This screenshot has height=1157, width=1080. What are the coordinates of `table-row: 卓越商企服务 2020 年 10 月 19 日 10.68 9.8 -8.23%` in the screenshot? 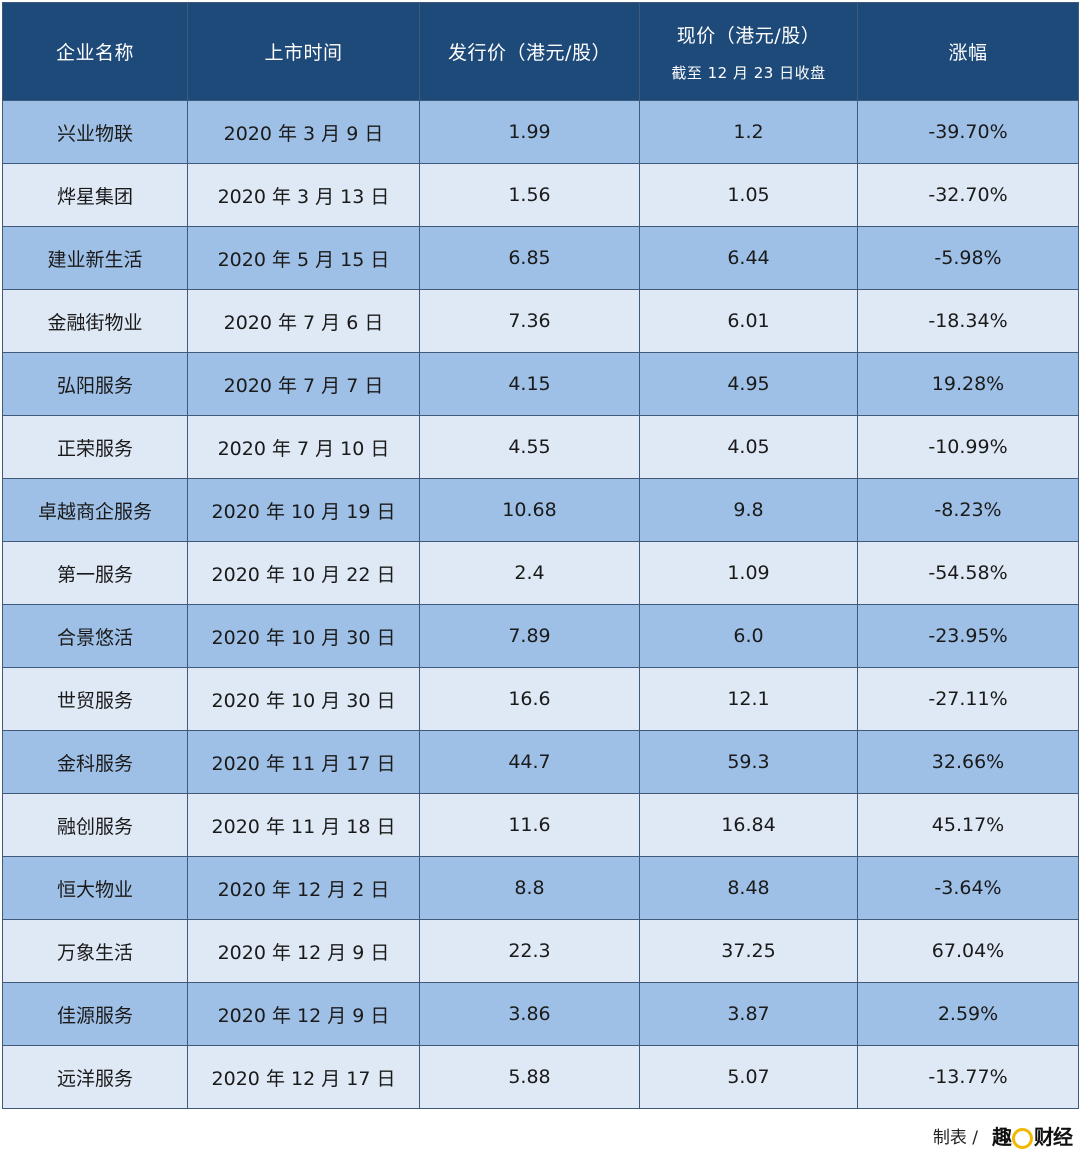 It's located at (540, 510).